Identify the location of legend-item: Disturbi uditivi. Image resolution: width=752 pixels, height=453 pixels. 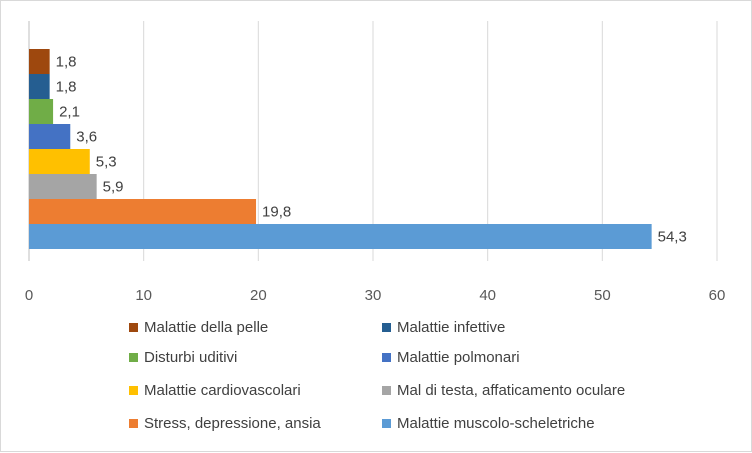
(183, 357).